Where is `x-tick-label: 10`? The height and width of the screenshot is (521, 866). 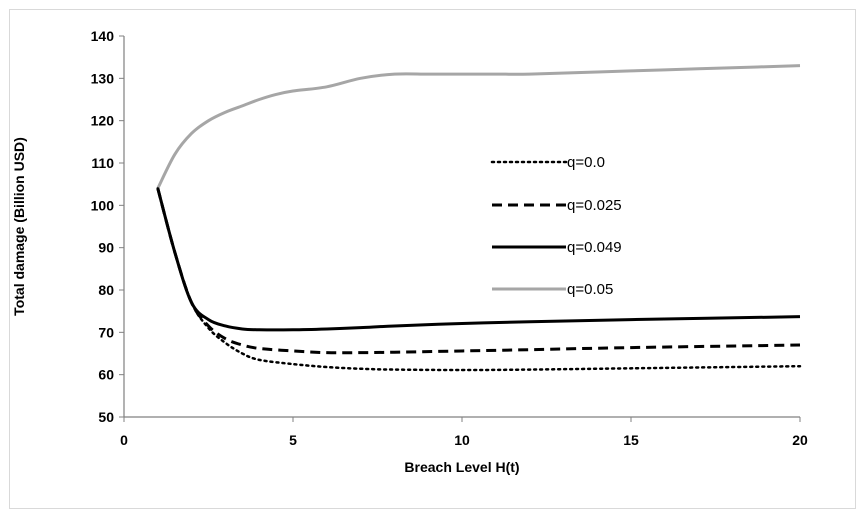
x-tick-label: 10 is located at coordinates (462, 440).